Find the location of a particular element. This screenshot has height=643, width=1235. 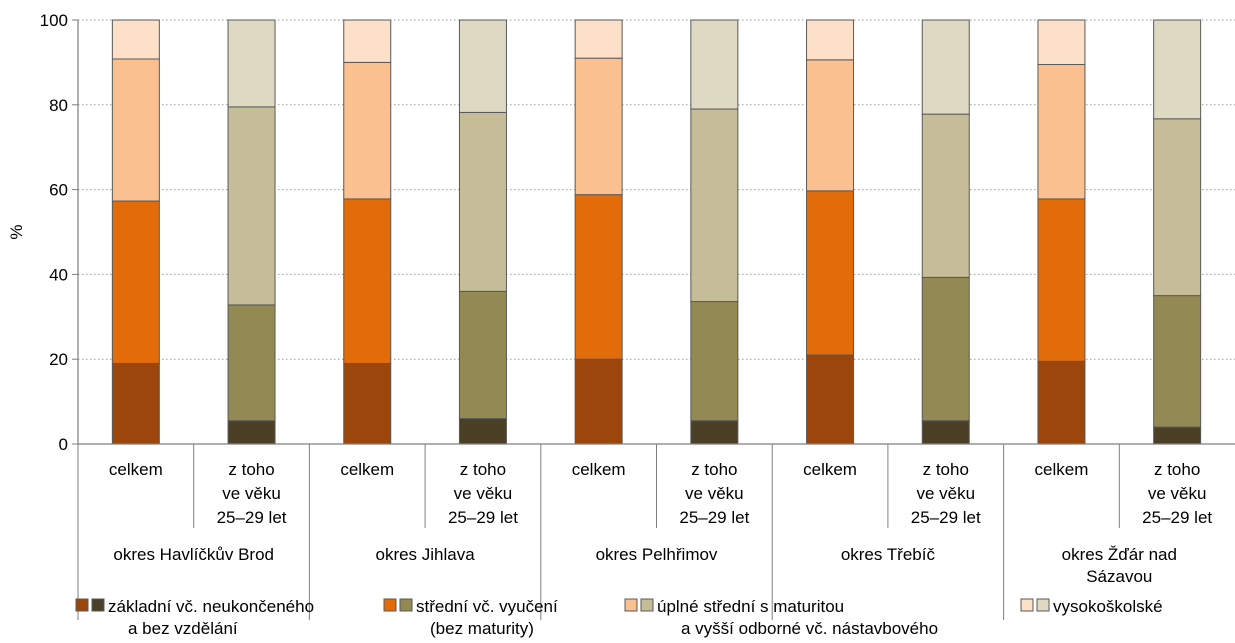

legend-label: střední vč. vyučení is located at coordinates (487, 606).